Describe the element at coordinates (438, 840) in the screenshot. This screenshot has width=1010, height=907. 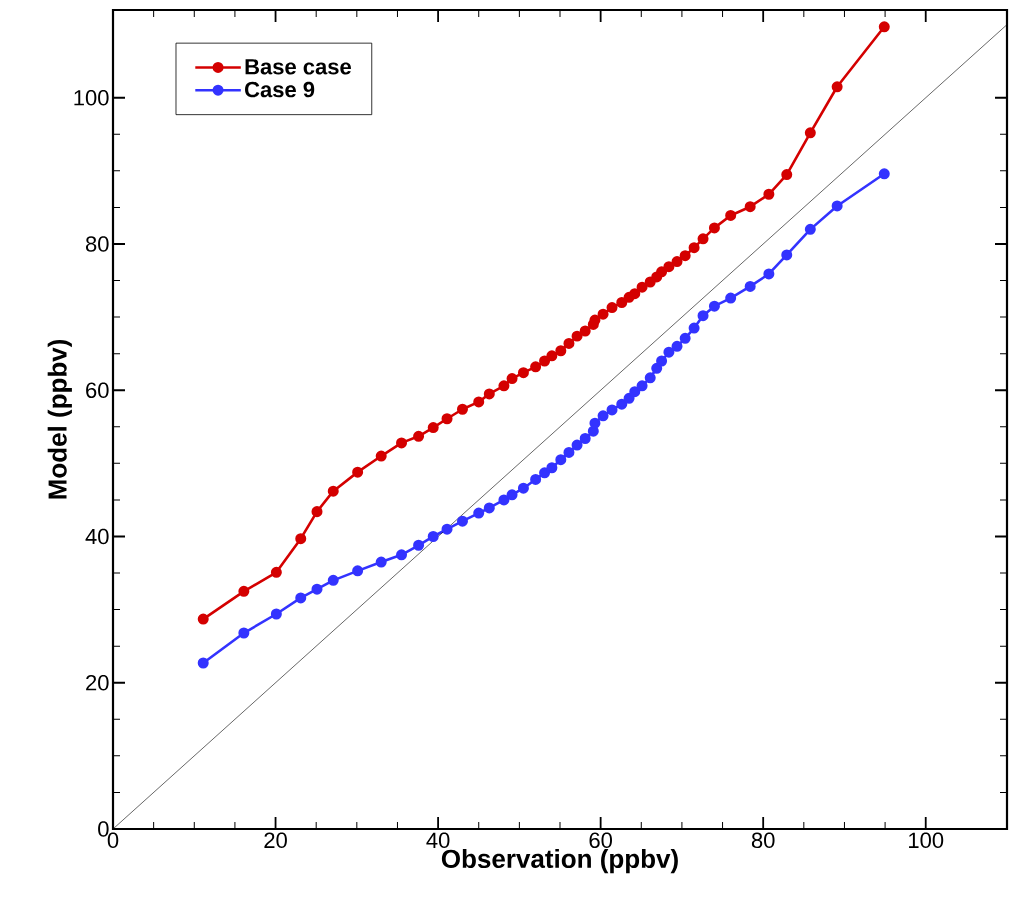
I see `x-tick-label: 40` at that location.